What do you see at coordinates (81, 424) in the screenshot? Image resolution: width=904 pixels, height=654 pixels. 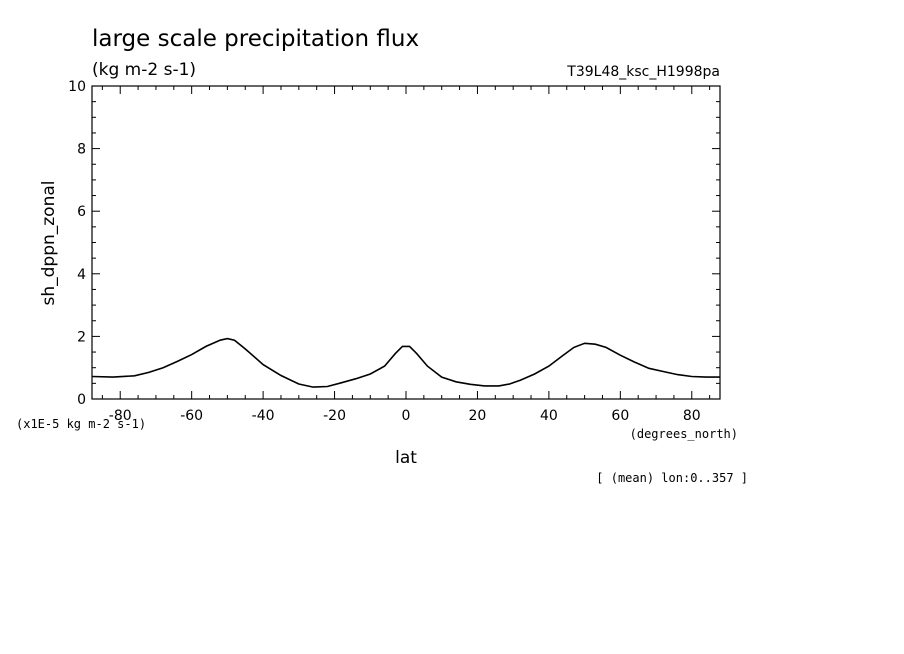 I see `y-unit-label: (x1E-5 kg m-2 s-1)` at bounding box center [81, 424].